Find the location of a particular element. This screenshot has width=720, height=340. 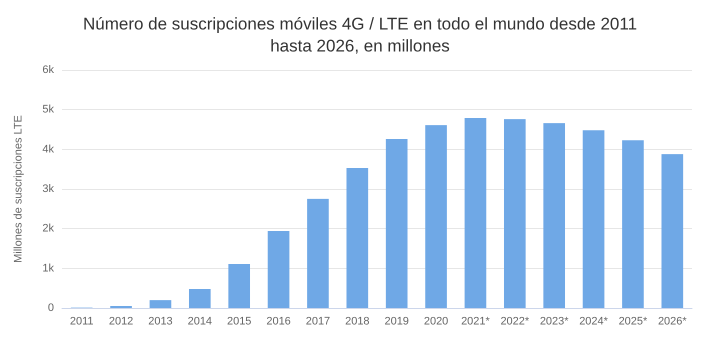

x-tick-label: 2024* is located at coordinates (594, 322).